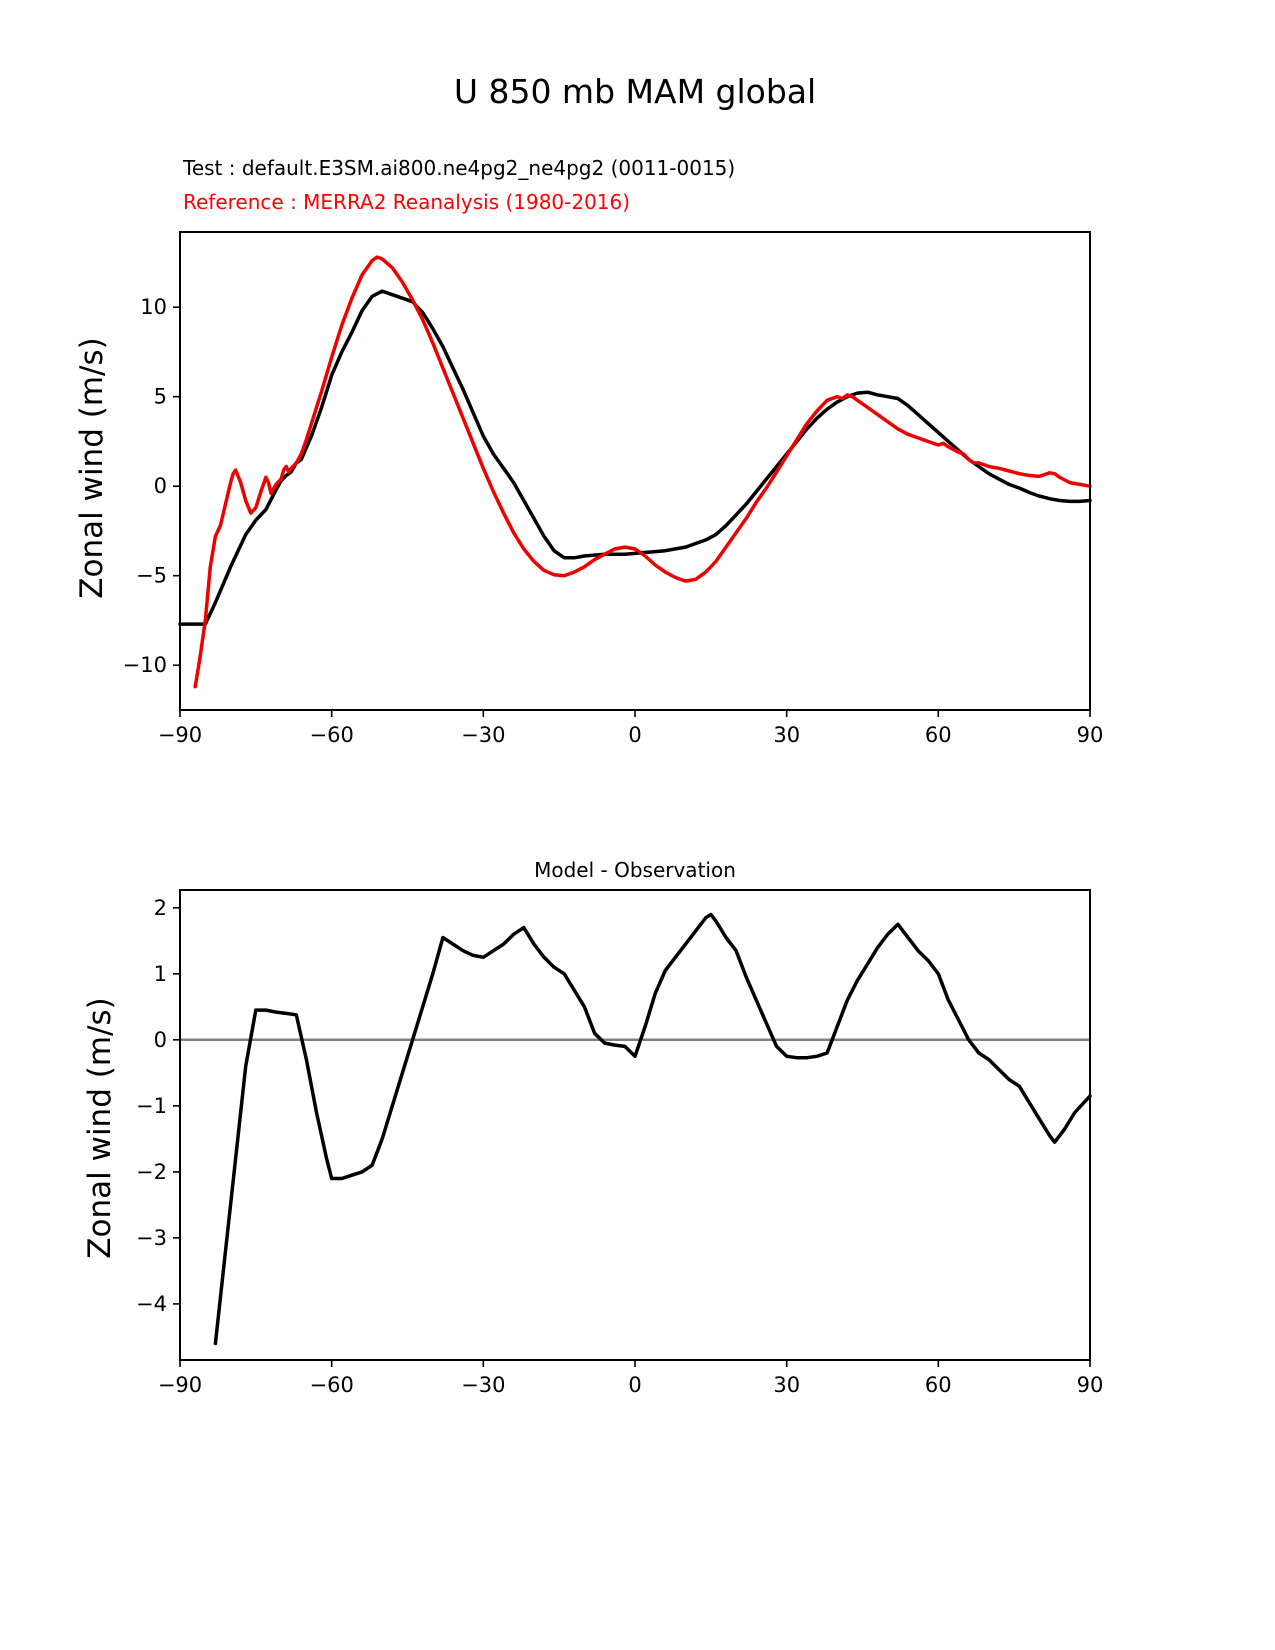 The height and width of the screenshot is (1650, 1275). I want to click on difference-chart-title: Model - Observation, so click(635, 870).